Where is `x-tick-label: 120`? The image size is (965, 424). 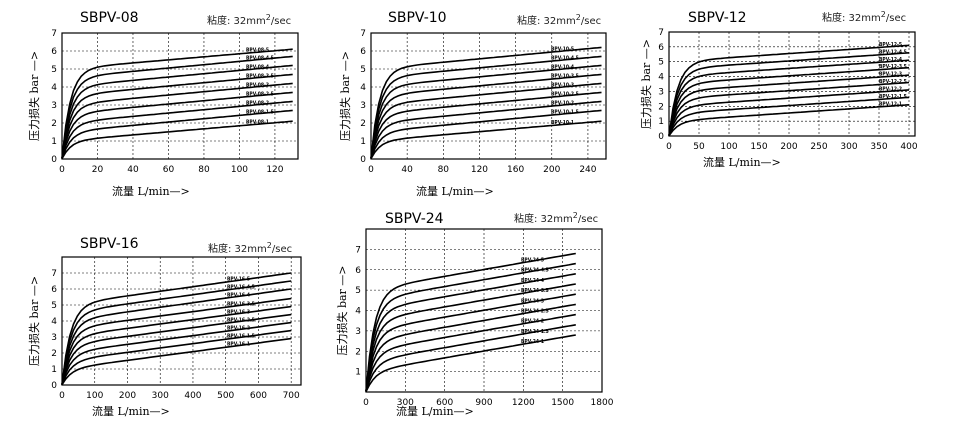 x-tick-label: 120 is located at coordinates (479, 170).